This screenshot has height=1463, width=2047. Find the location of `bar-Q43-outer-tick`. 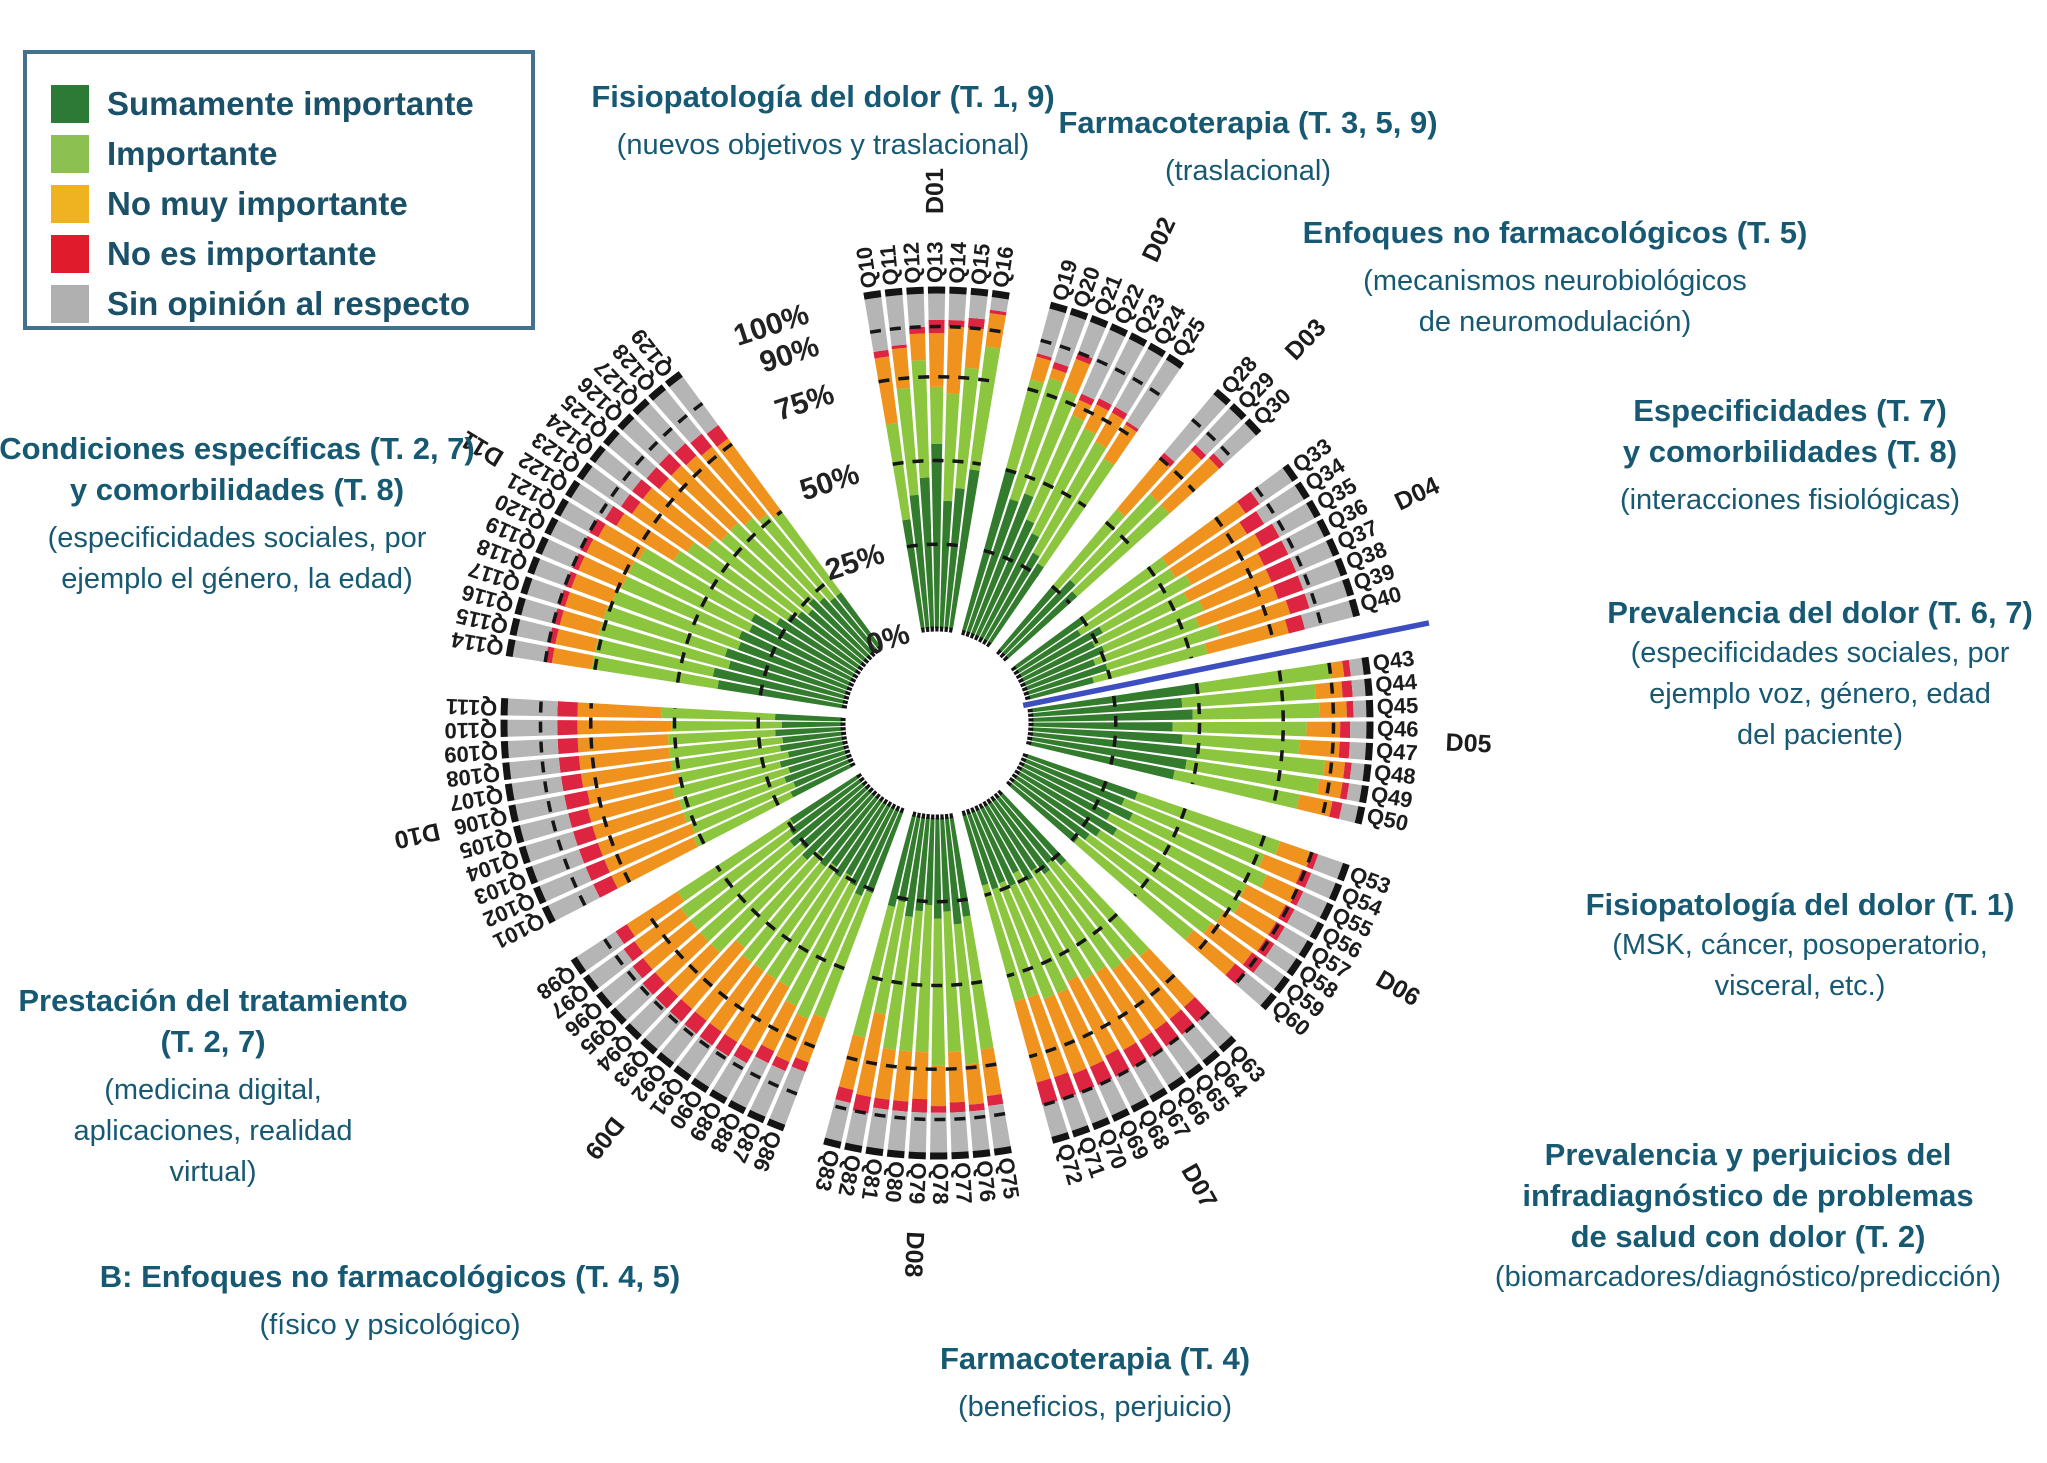

bar-Q43-outer-tick is located at coordinates (1366, 665).